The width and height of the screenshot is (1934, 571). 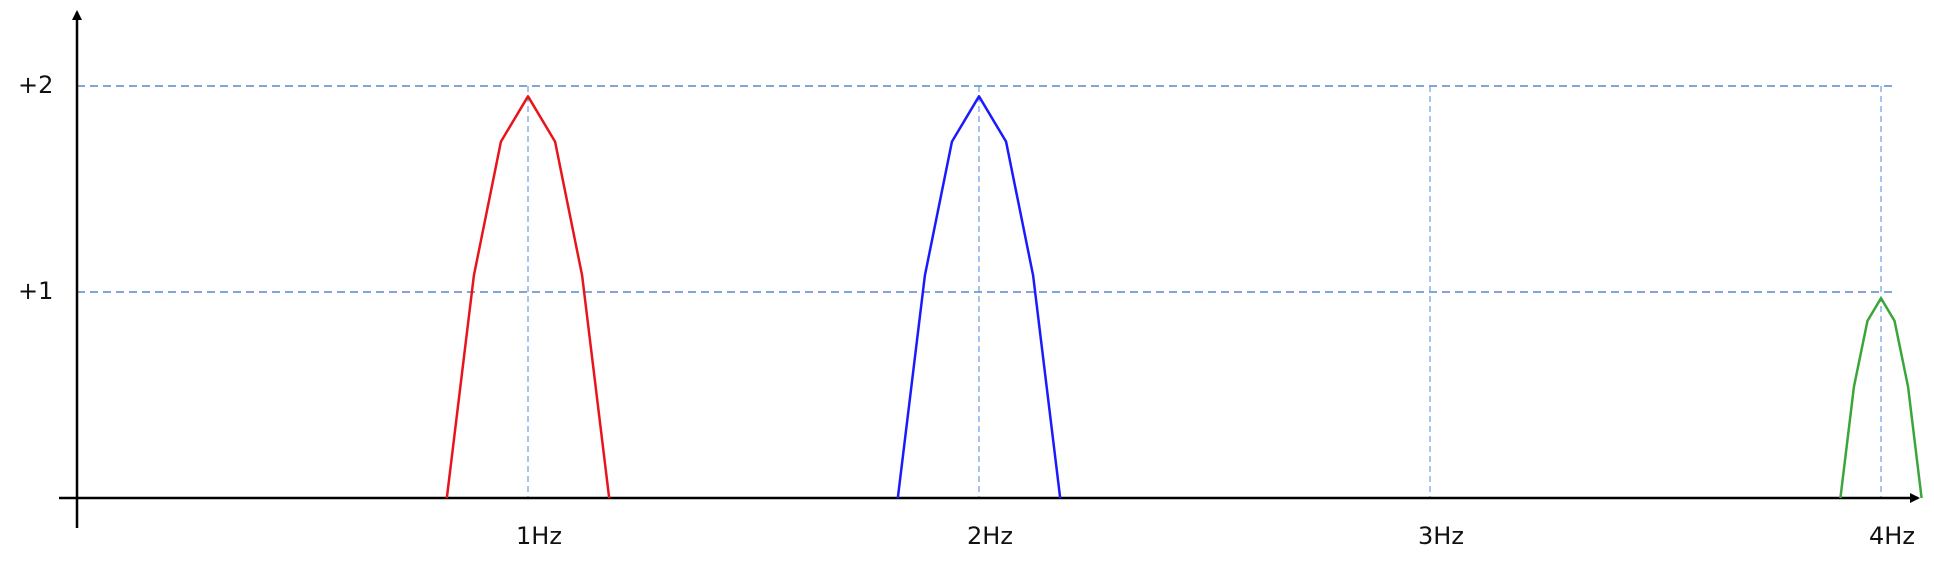 I want to click on x-tick-label: 1Hz, so click(x=539, y=536).